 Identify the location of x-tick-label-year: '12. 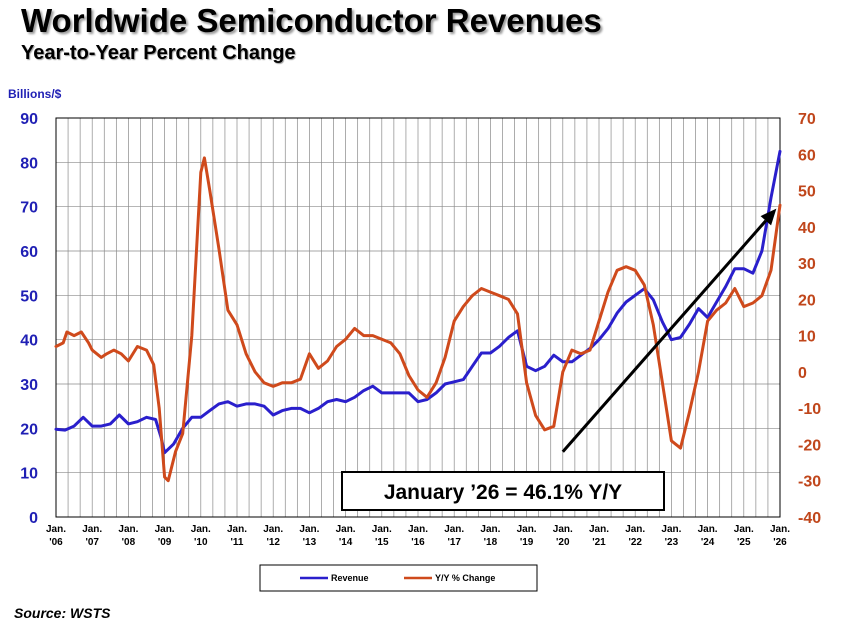
(273, 542).